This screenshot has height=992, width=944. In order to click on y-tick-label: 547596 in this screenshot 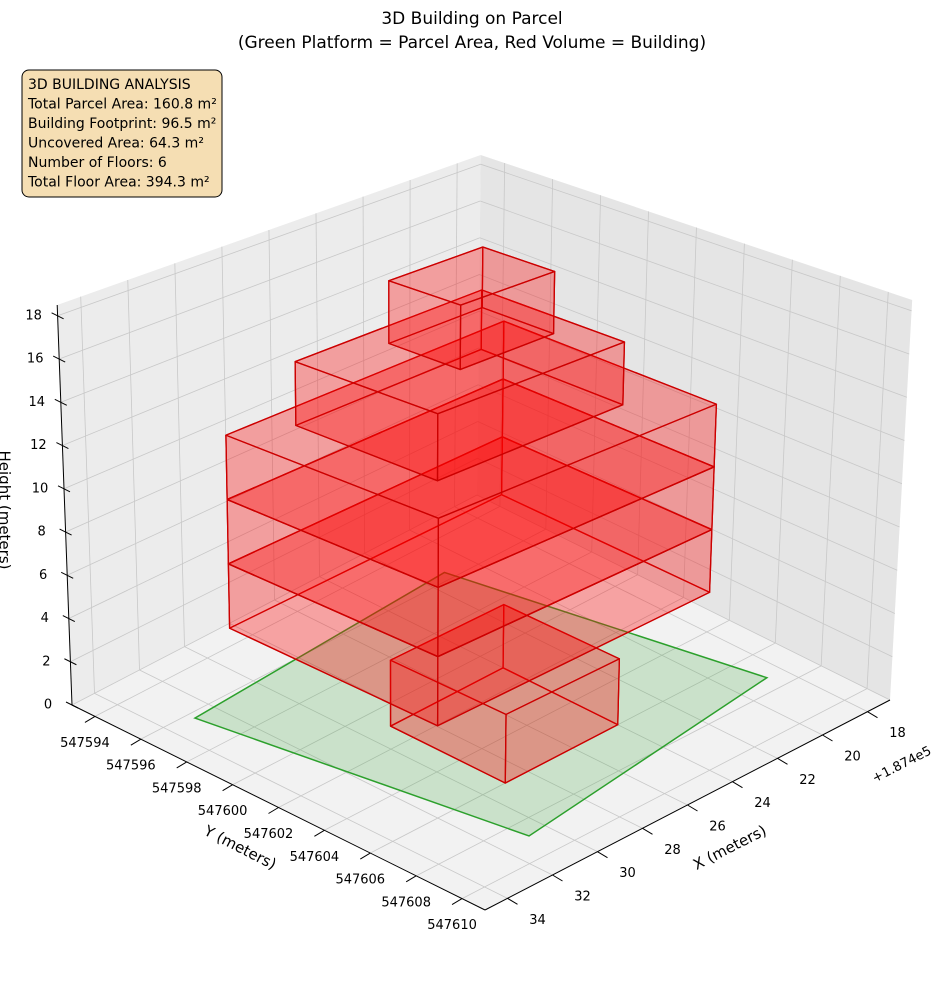, I will do `click(131, 766)`.